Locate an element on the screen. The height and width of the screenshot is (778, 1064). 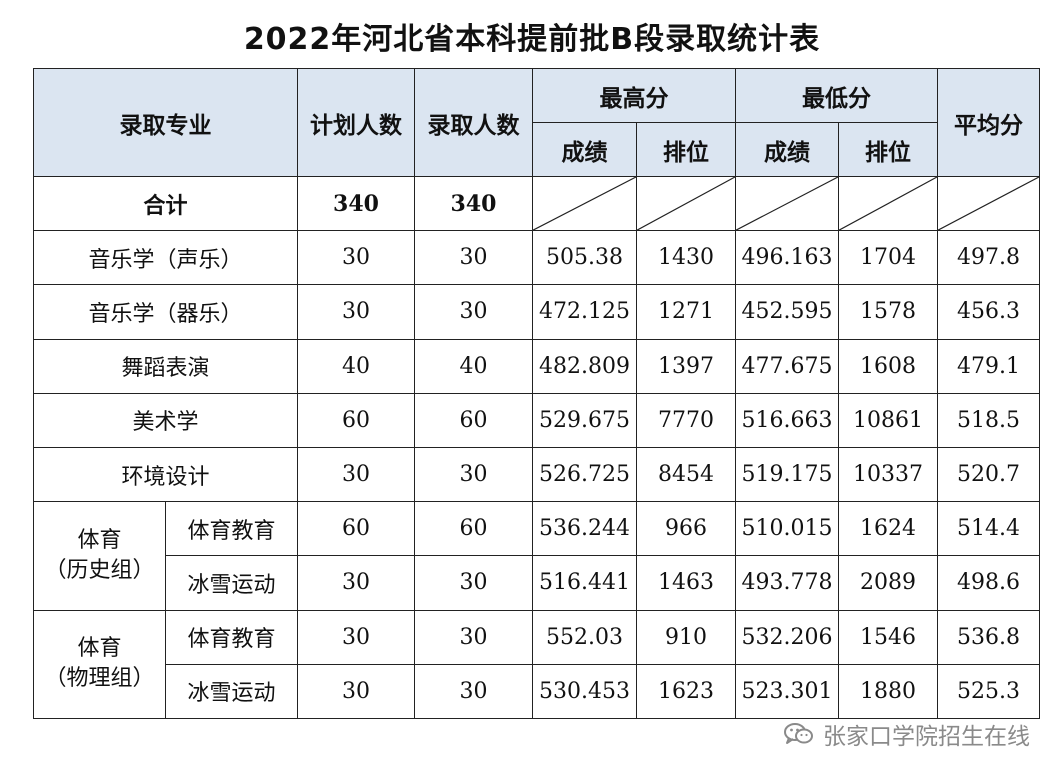
low-score: 477.675 is located at coordinates (787, 366).